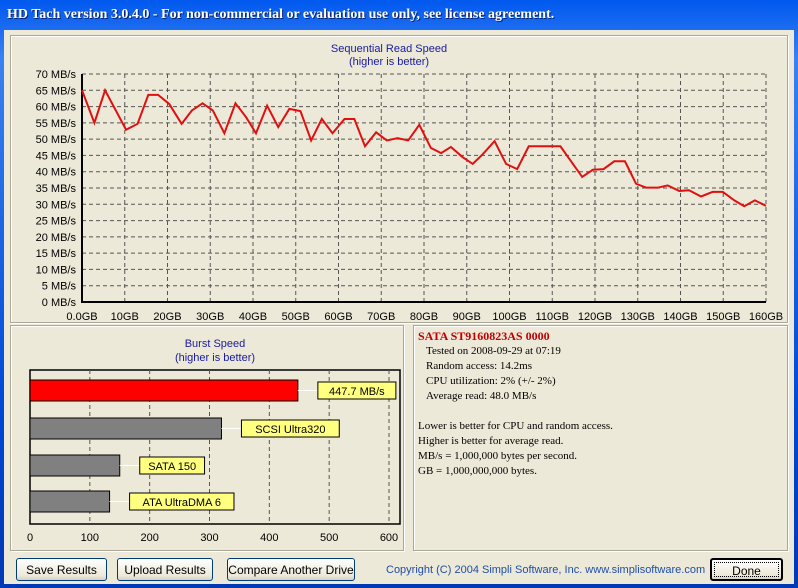 The width and height of the screenshot is (798, 588). What do you see at coordinates (477, 471) in the screenshot?
I see `note-line: GB = 1,000,000,000 bytes.` at bounding box center [477, 471].